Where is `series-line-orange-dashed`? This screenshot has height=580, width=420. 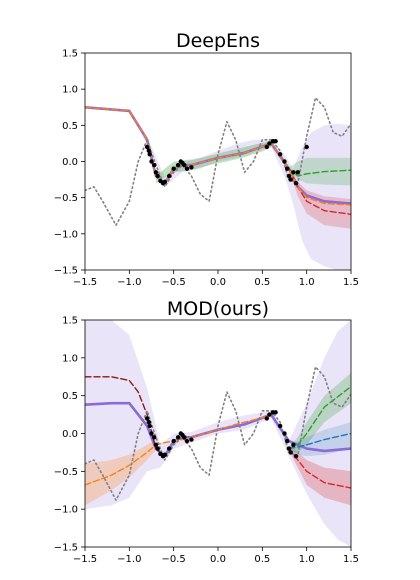 series-line-orange-dashed is located at coordinates (218, 156).